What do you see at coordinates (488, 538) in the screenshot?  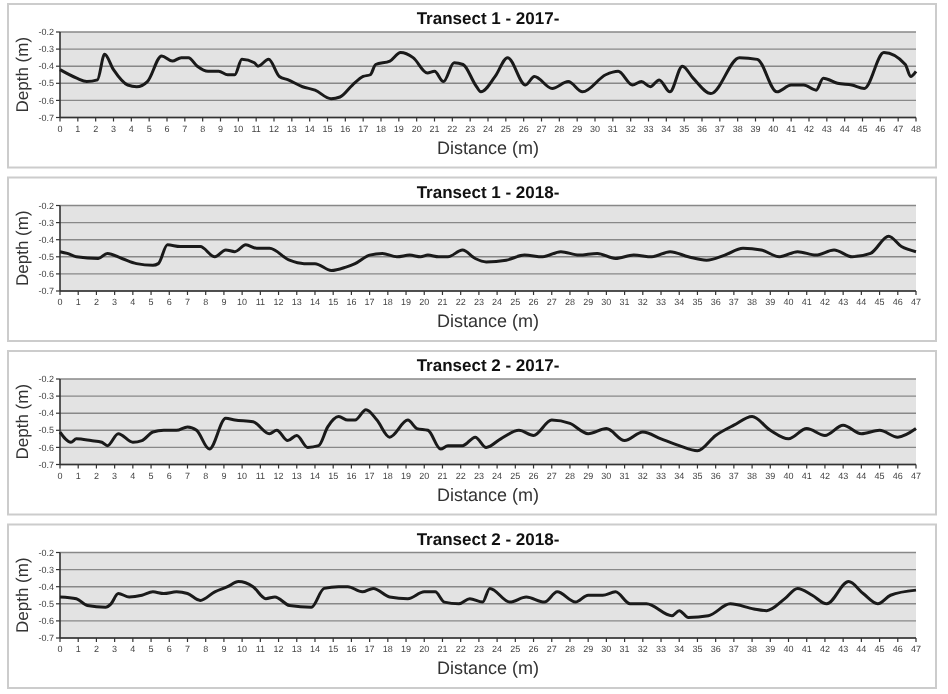 I see `chart-title: Transect 2 - 2018-` at bounding box center [488, 538].